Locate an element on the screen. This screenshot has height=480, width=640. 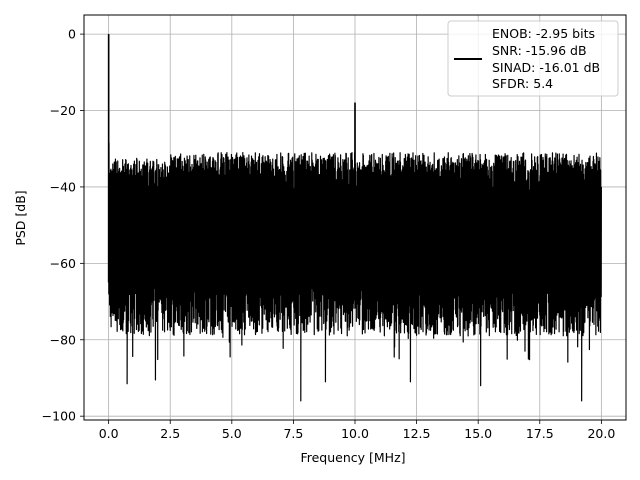
legend-box is located at coordinates (533, 58).